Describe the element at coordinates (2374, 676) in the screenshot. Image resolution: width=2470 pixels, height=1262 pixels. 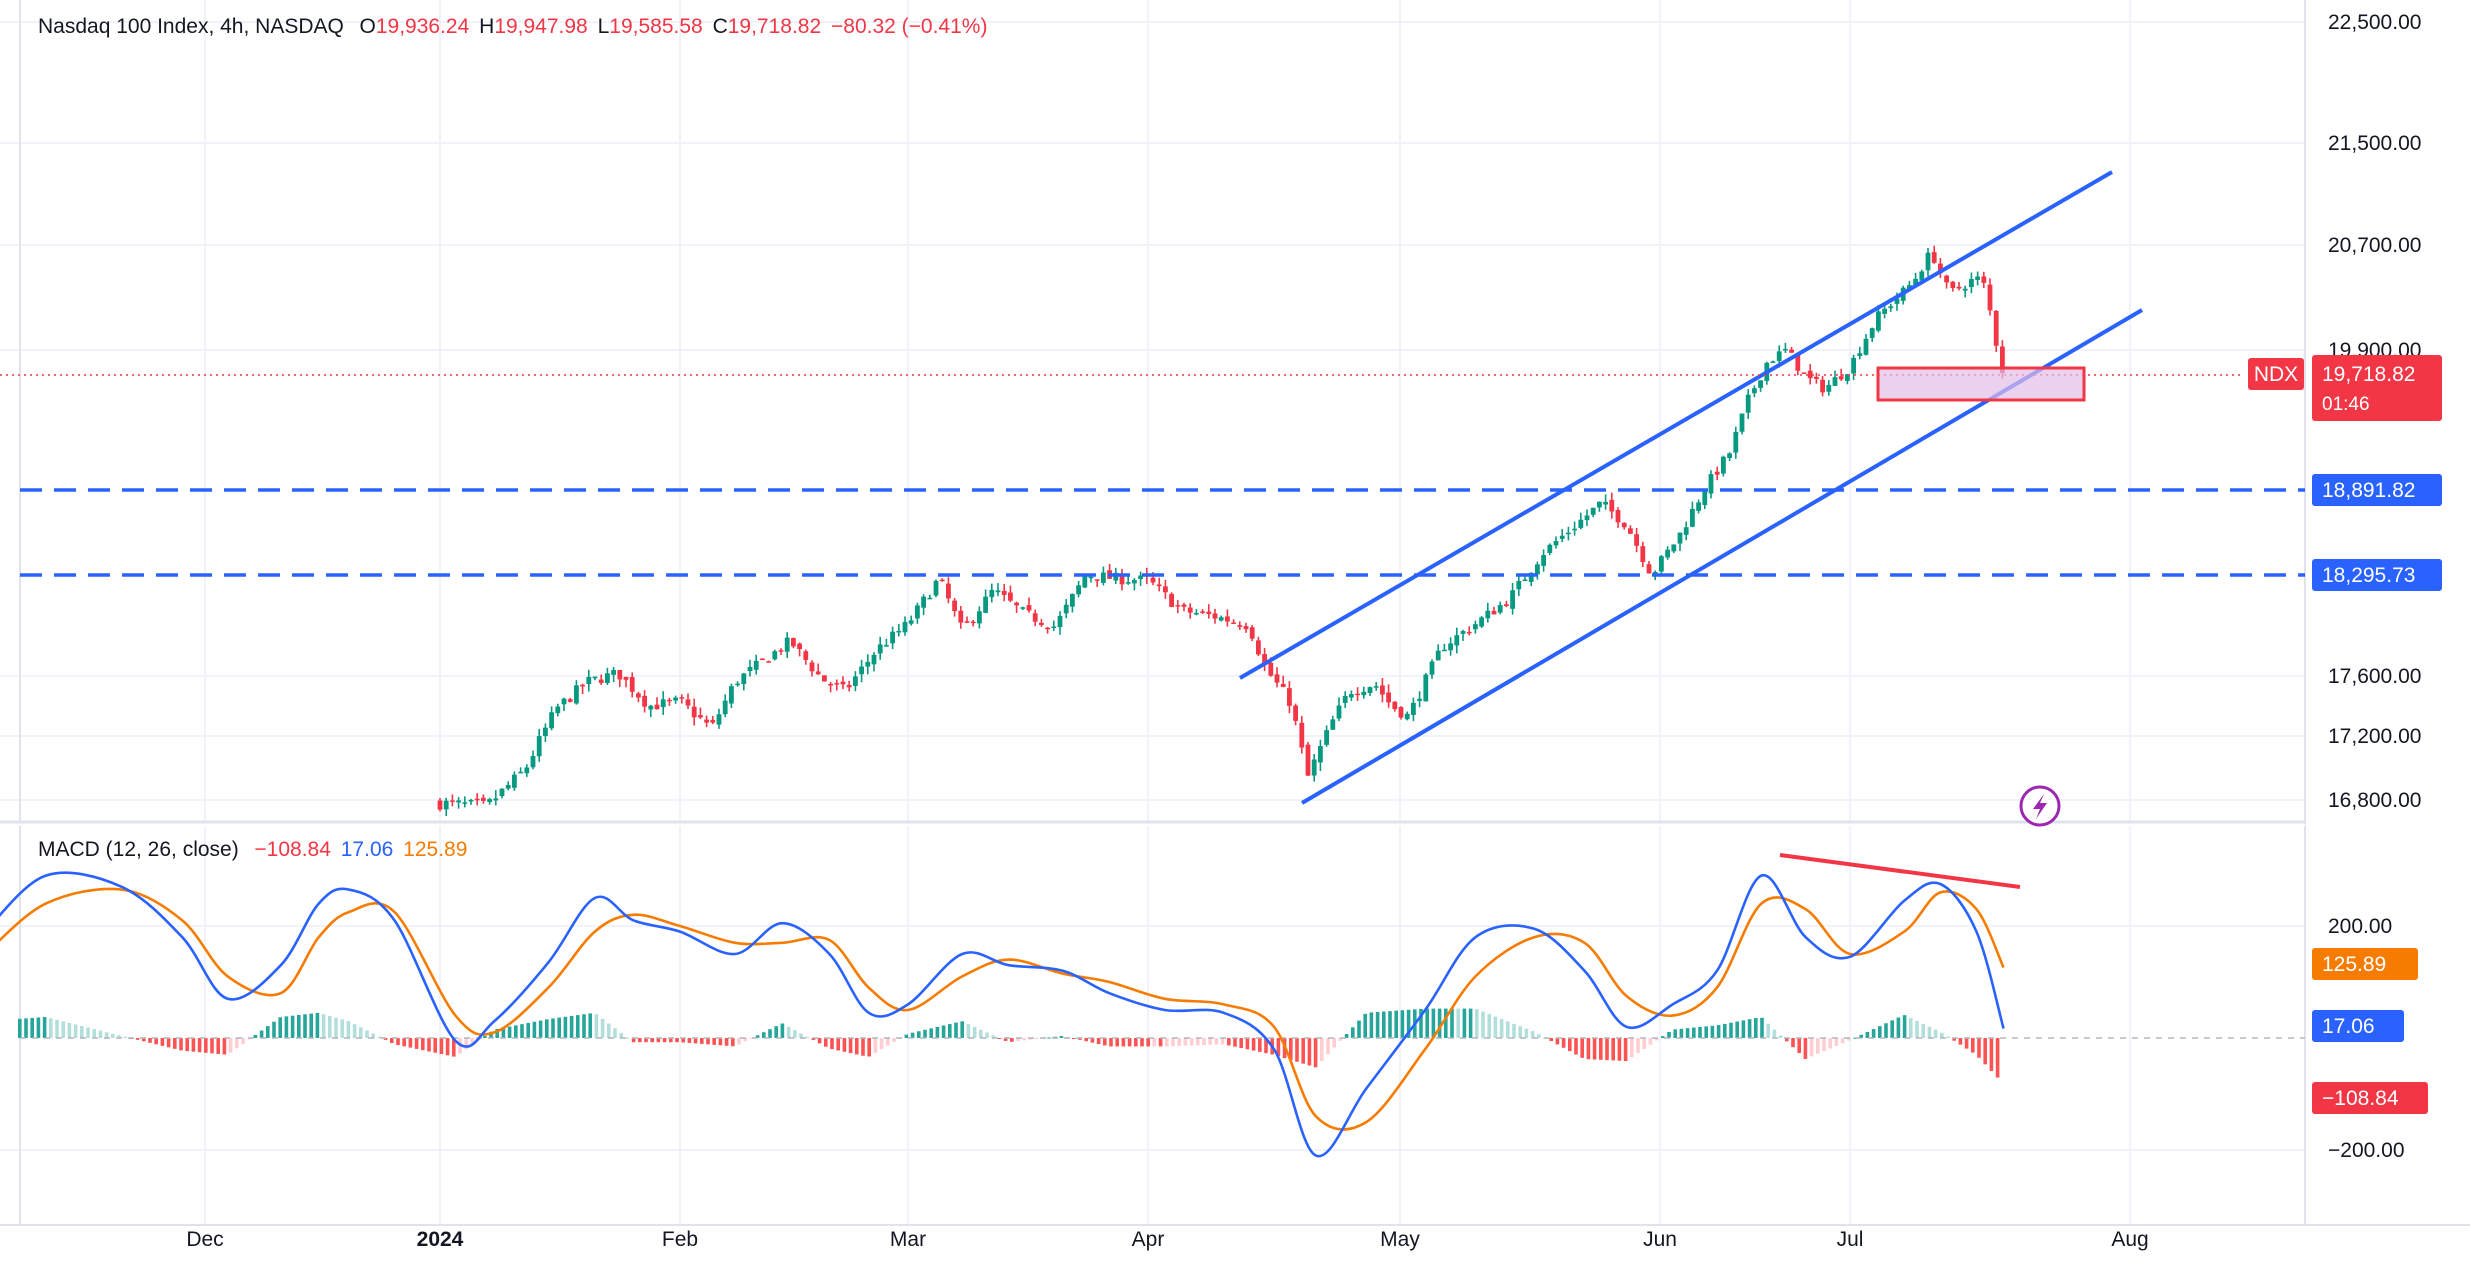
I see `price-axis-tick: 17,600.00` at that location.